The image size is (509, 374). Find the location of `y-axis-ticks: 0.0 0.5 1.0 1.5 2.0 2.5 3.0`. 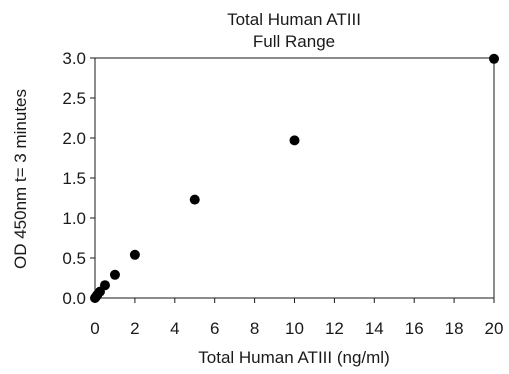

y-axis-ticks: 0.0 0.5 1.0 1.5 2.0 2.5 3.0 is located at coordinates (78, 178).